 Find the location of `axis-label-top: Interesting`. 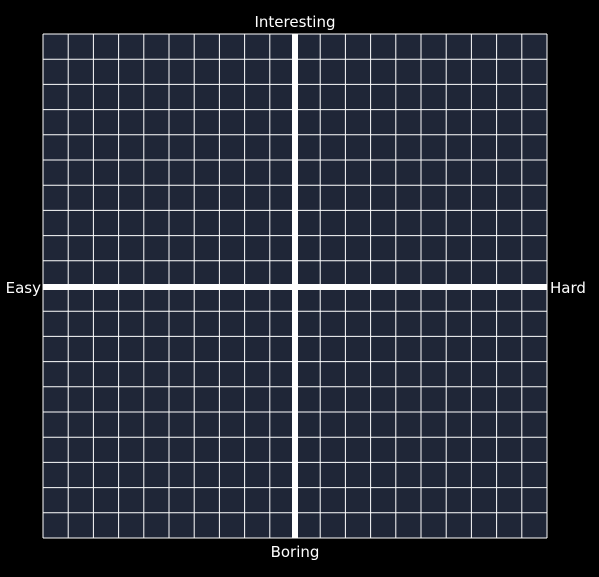

axis-label-top: Interesting is located at coordinates (295, 22).